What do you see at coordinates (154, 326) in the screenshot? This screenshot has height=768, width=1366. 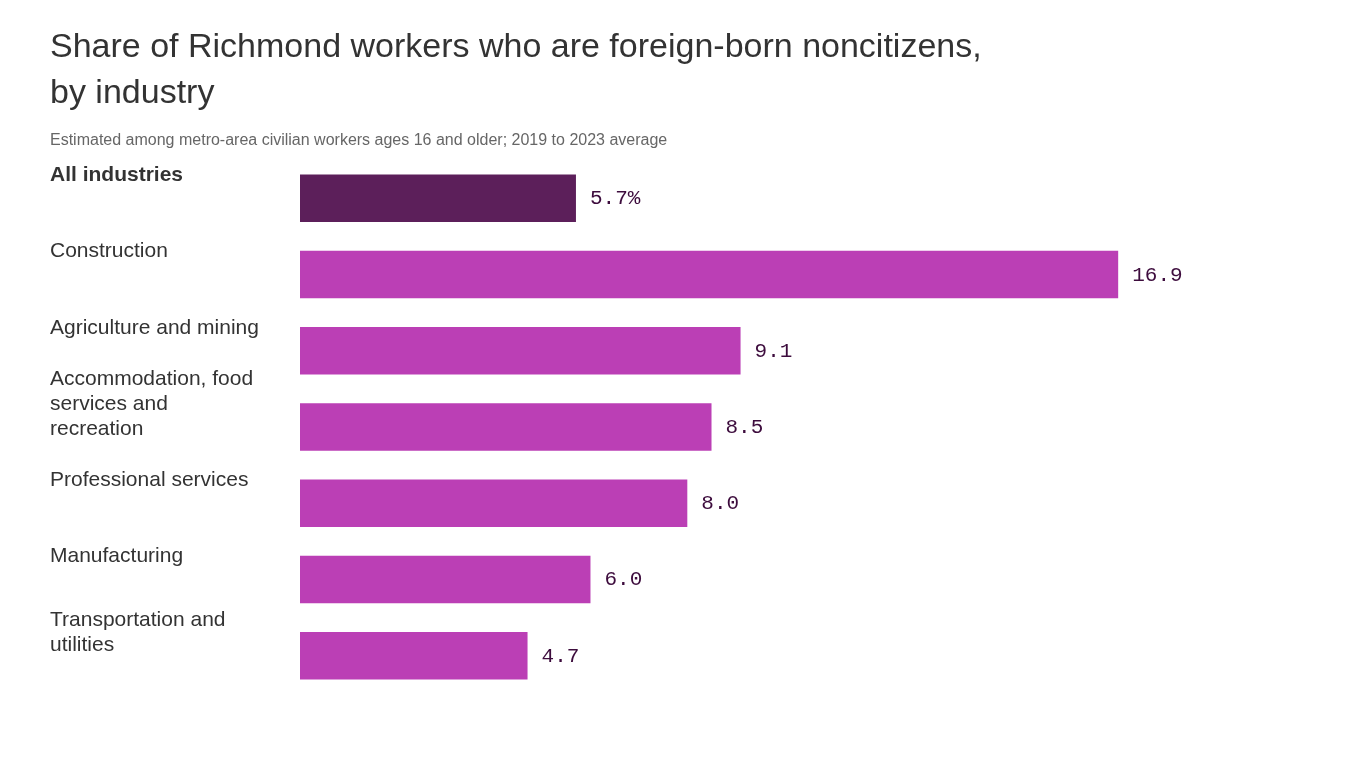 I see `y-tick-label: Agriculture and mining` at bounding box center [154, 326].